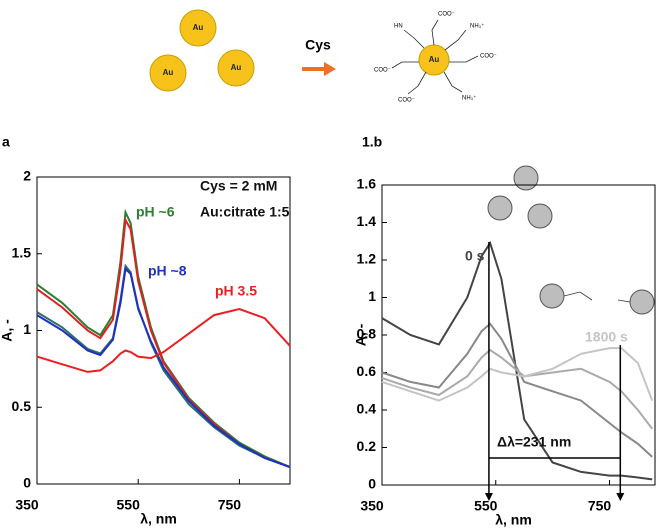 The image size is (659, 528). Describe the element at coordinates (372, 142) in the screenshot. I see `panel-label: 1.b` at that location.